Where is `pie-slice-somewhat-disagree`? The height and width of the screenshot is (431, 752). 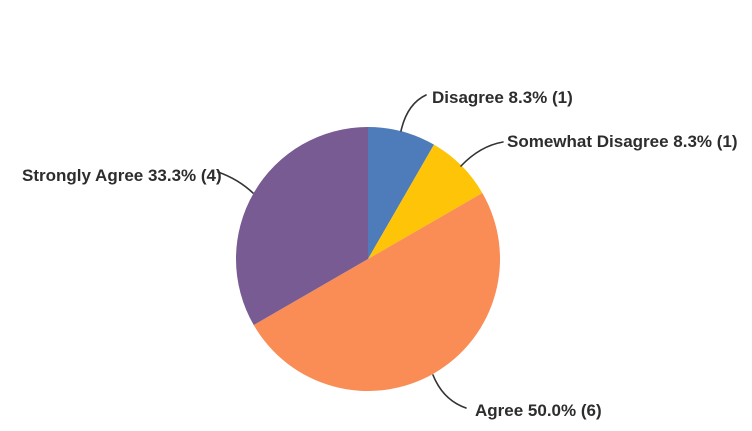
pie-slice-somewhat-disagree is located at coordinates (425, 201).